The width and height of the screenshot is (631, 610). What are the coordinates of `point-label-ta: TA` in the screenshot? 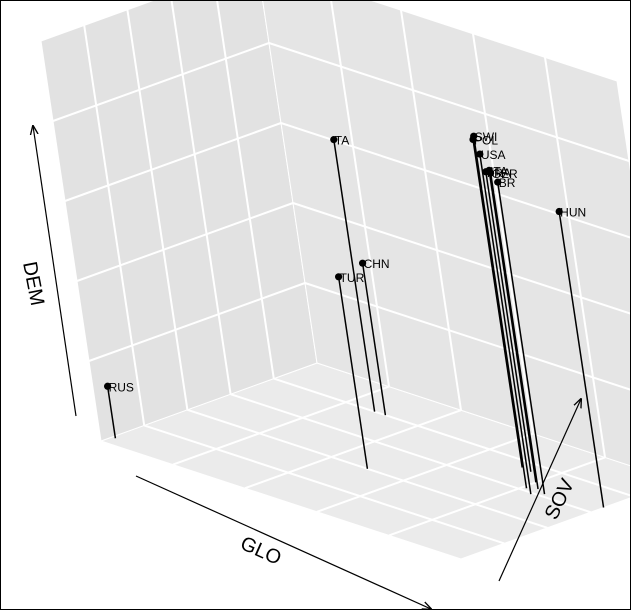 It's located at (342, 141).